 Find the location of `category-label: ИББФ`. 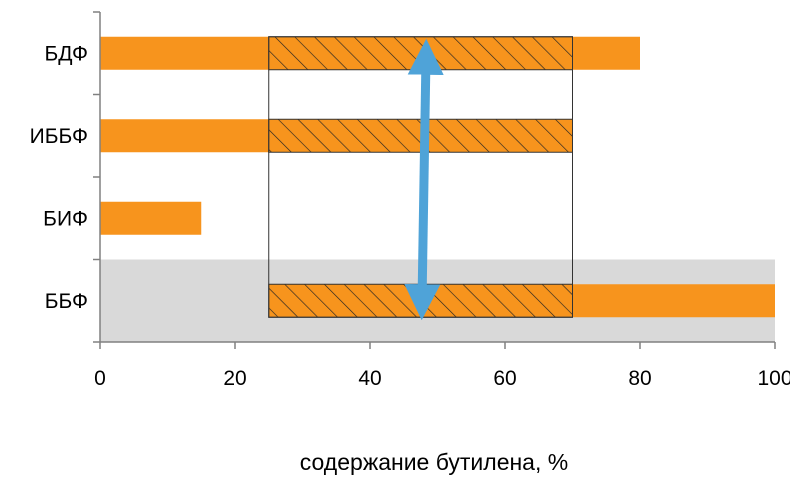

category-label: ИББФ is located at coordinates (59, 136).